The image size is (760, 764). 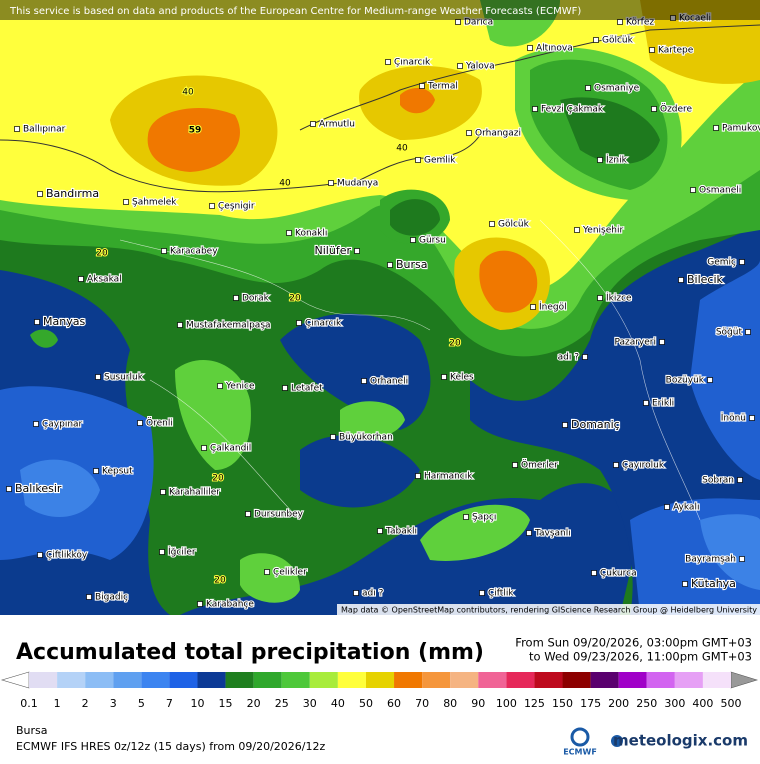 I want to click on city-label: Manyas, so click(x=64, y=321).